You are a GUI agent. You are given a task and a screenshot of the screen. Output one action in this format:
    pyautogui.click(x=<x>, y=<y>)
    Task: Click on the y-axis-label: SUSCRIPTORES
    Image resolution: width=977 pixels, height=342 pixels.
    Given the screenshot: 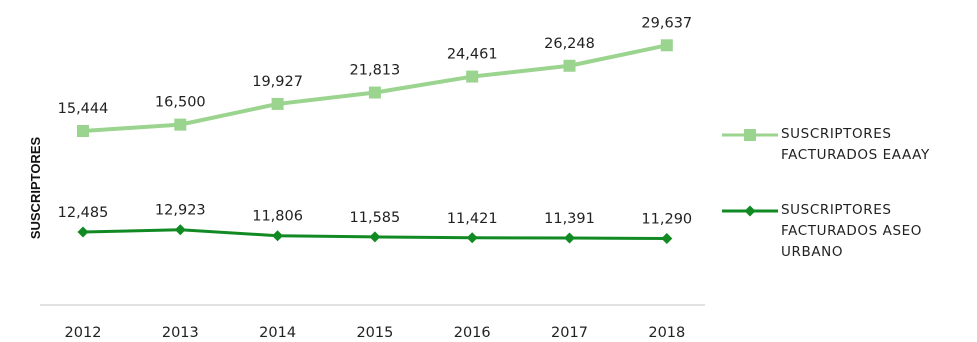 What is the action you would take?
    pyautogui.click(x=35, y=188)
    